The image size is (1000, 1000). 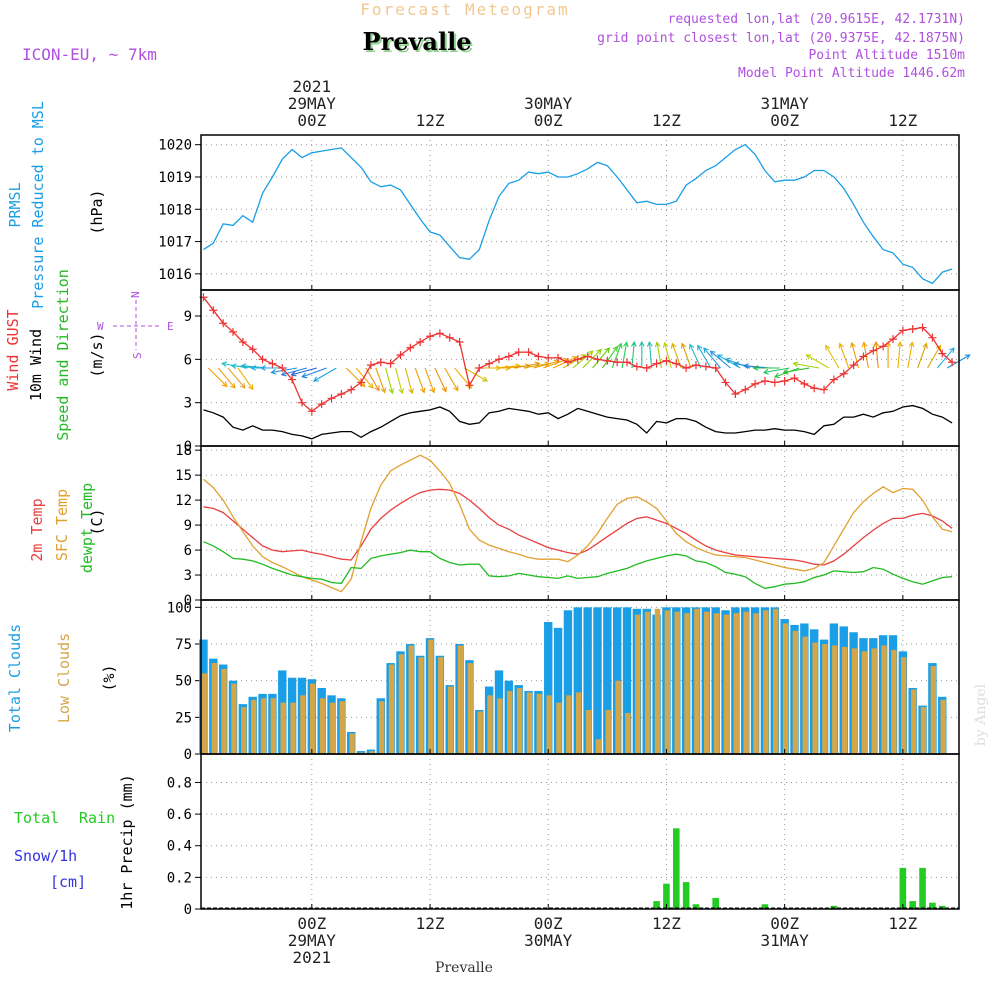 What do you see at coordinates (170, 326) in the screenshot?
I see `compass-e: E` at bounding box center [170, 326].